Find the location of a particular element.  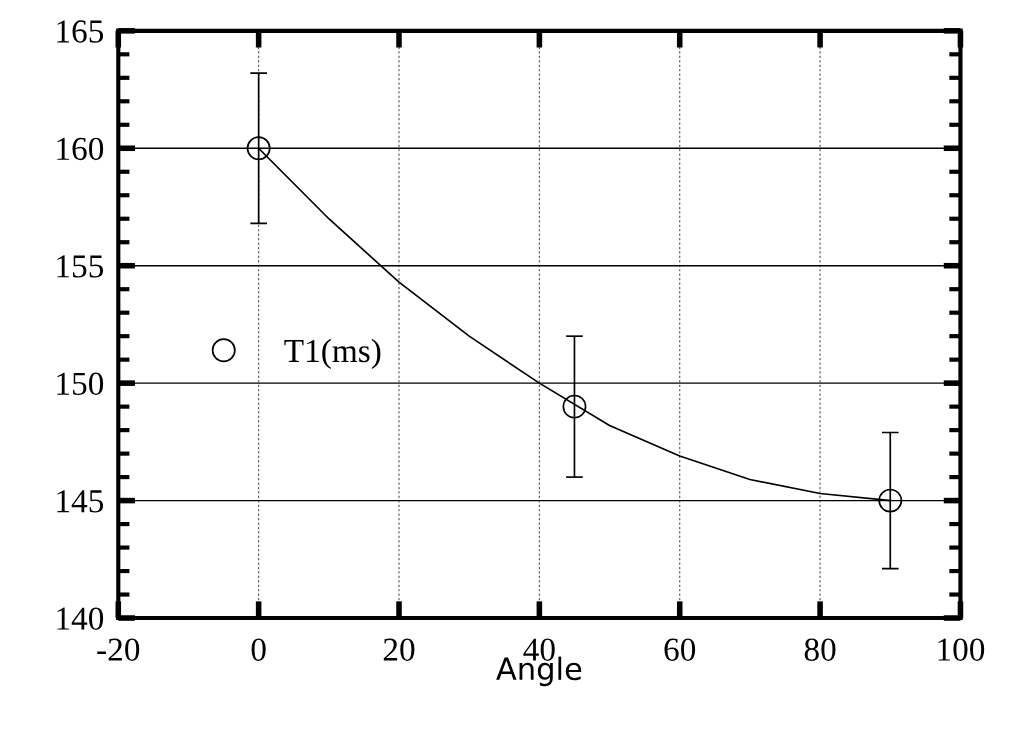

x-tick-label: 100 is located at coordinates (961, 649).